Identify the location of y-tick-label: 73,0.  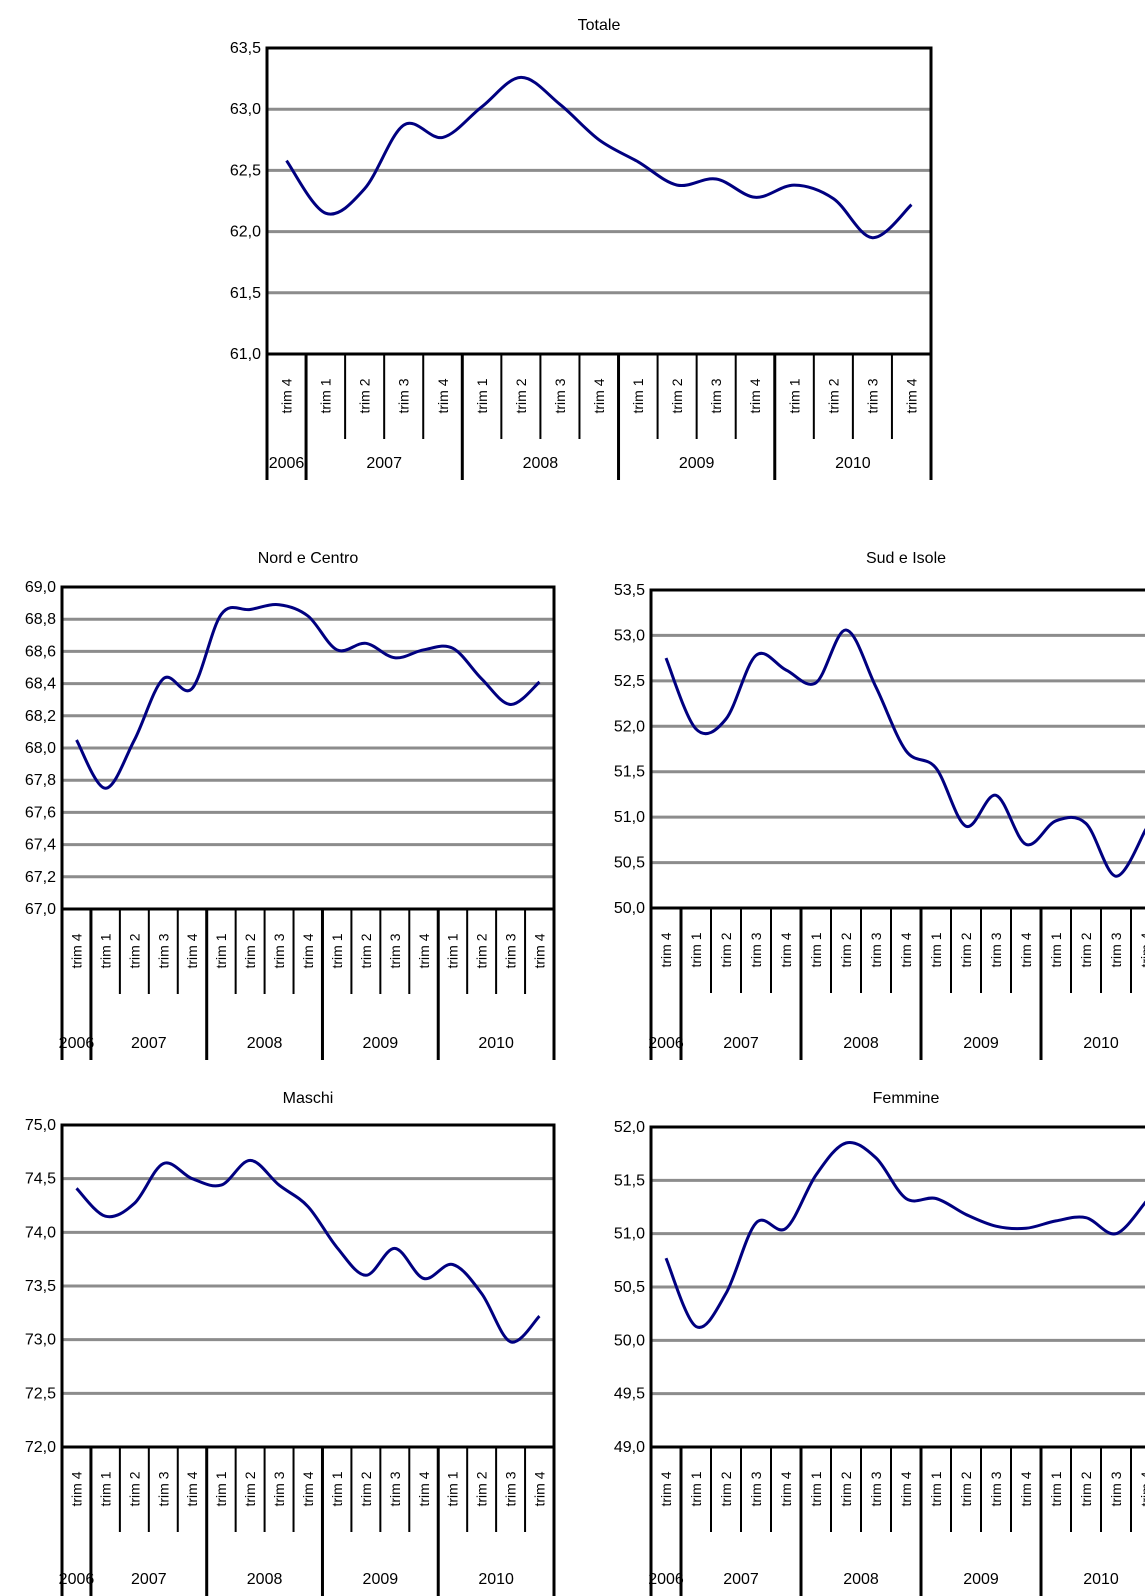
(40, 1340).